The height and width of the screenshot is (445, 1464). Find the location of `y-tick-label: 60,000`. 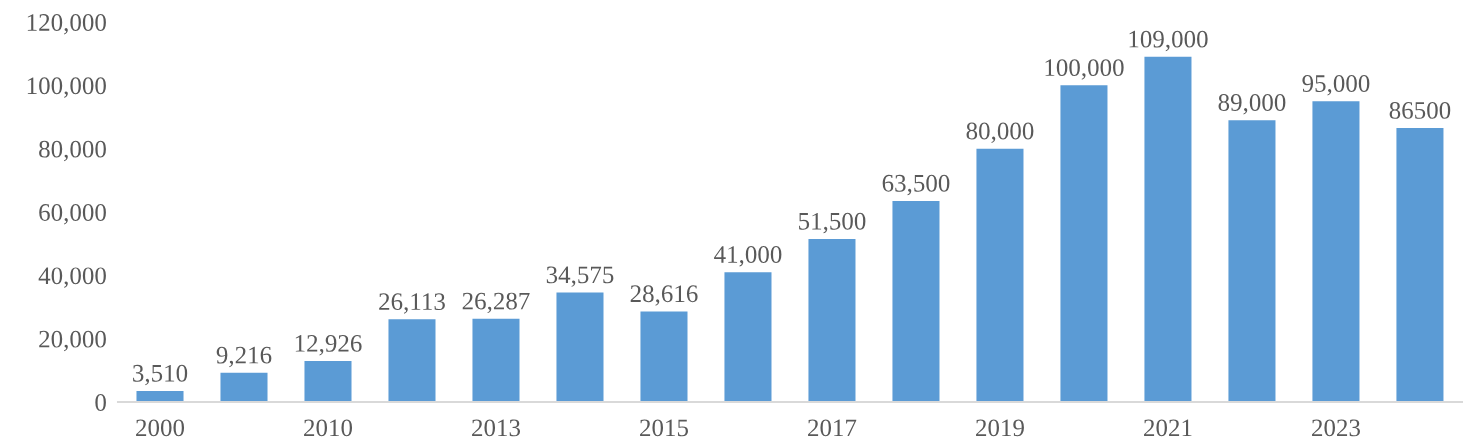

y-tick-label: 60,000 is located at coordinates (72, 214).